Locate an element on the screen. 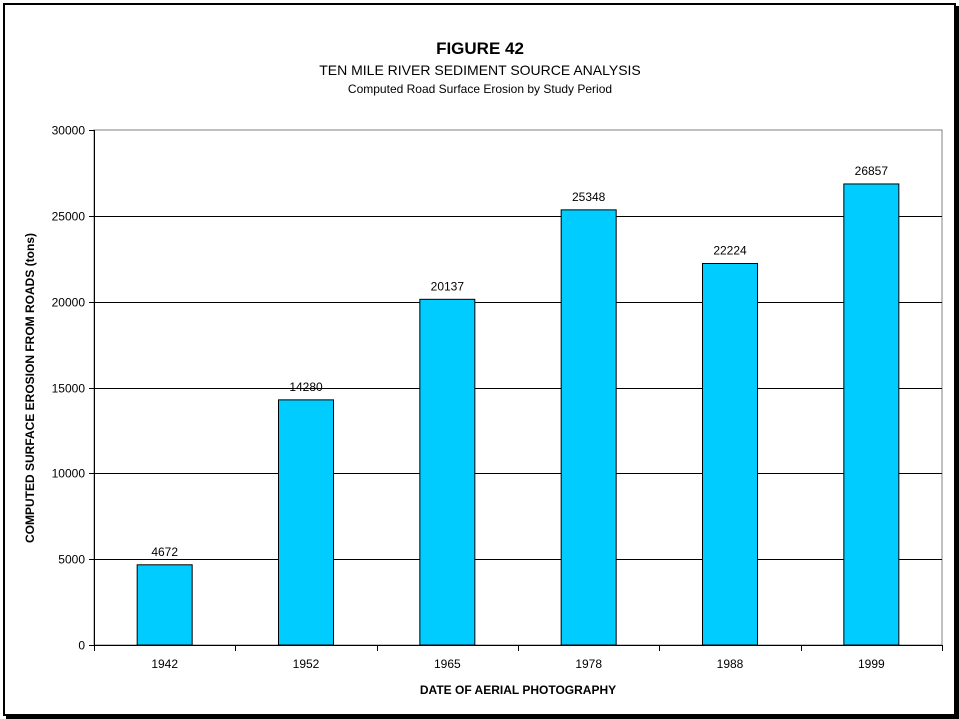 Image resolution: width=959 pixels, height=719 pixels. chart-subtitle: TEN MILE RIVER SEDIMENT SOURCE ANALYSIS is located at coordinates (480, 70).